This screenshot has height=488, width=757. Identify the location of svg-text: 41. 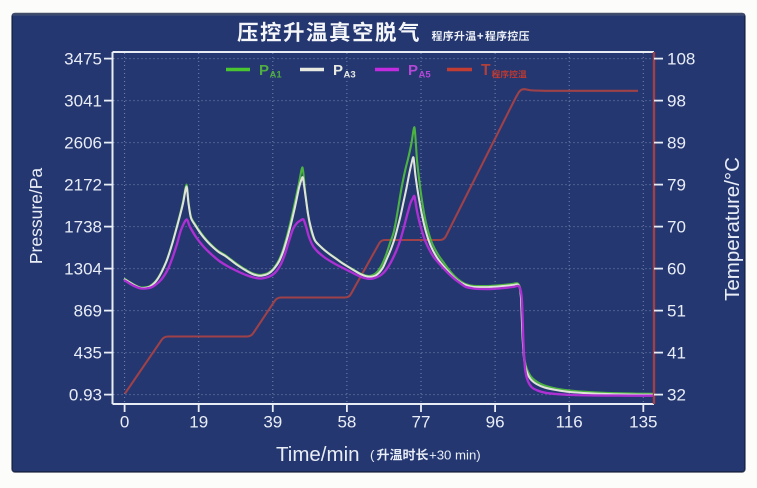
(676, 352).